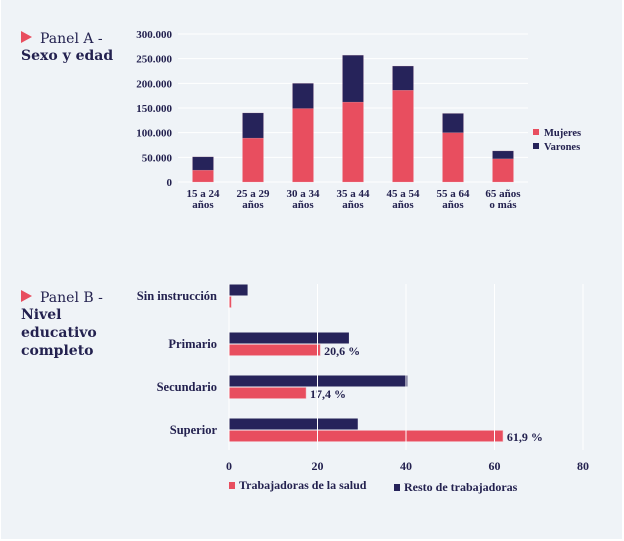  I want to click on panel-a-label: Panel A -, so click(71, 39).